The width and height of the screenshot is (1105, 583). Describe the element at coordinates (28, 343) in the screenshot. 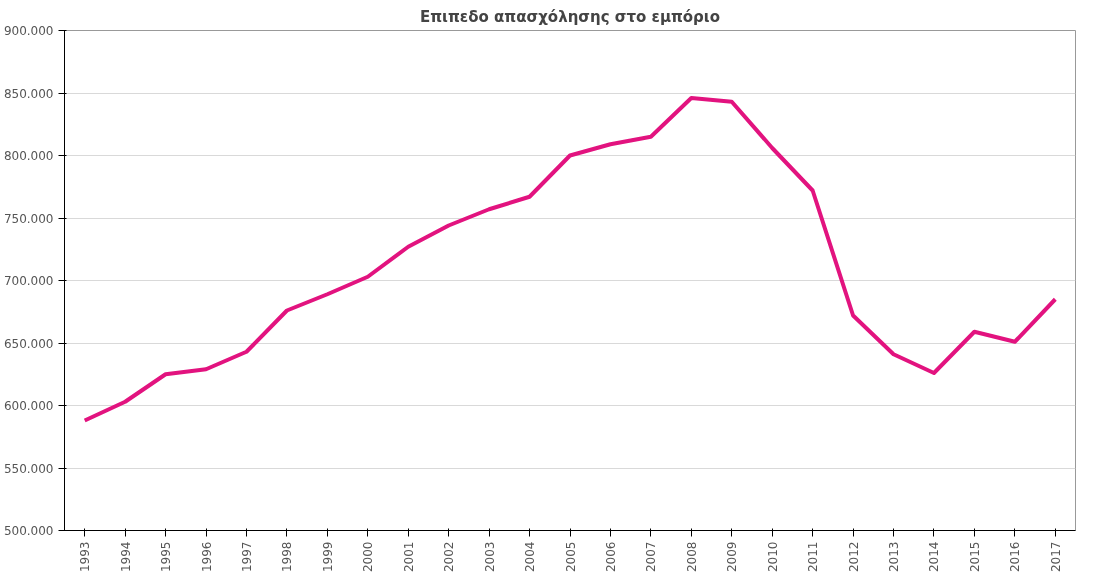

I see `y-tick-label: 650.000` at that location.